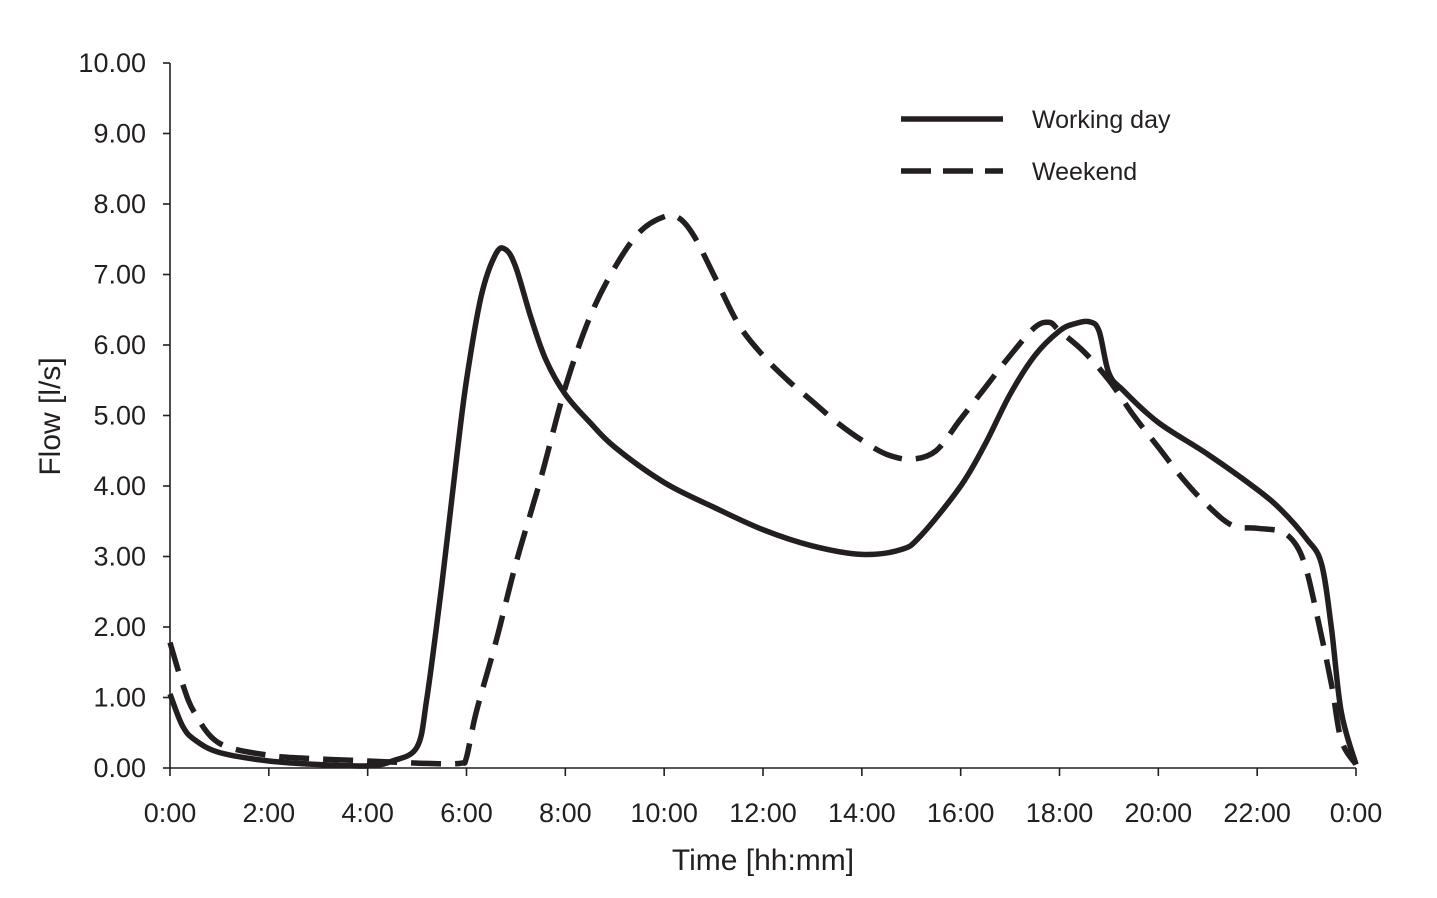 This screenshot has height=898, width=1437. I want to click on y-tick-label: 6.00, so click(119, 345).